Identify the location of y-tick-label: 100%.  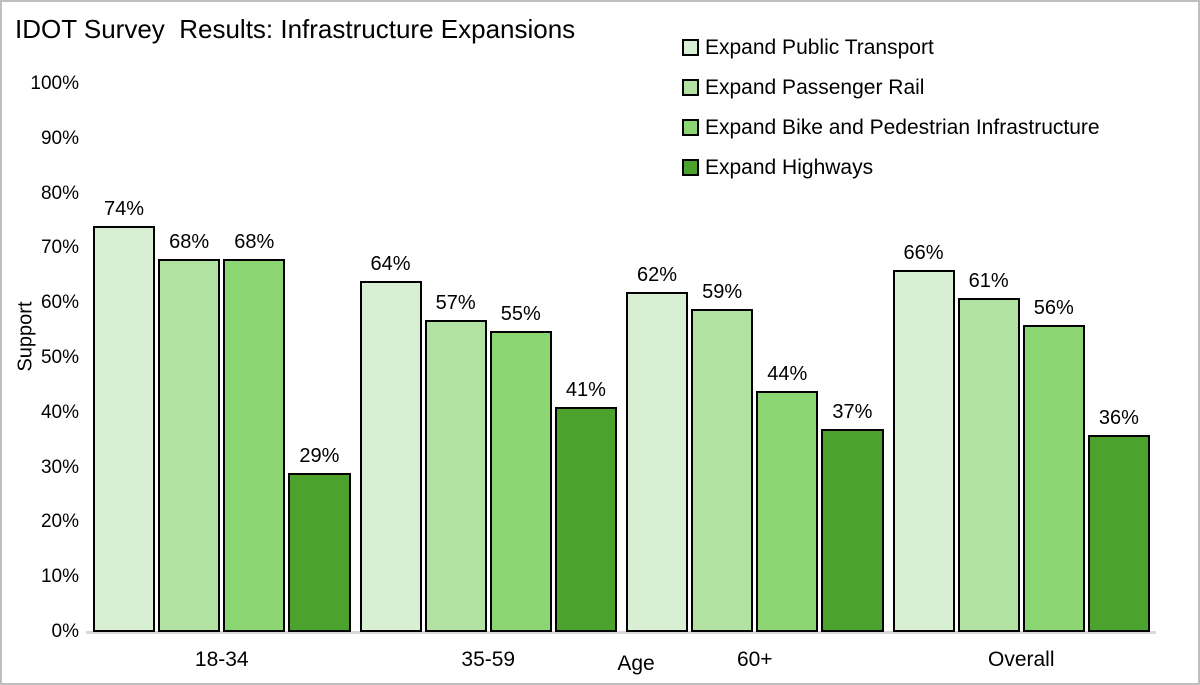
(54, 83).